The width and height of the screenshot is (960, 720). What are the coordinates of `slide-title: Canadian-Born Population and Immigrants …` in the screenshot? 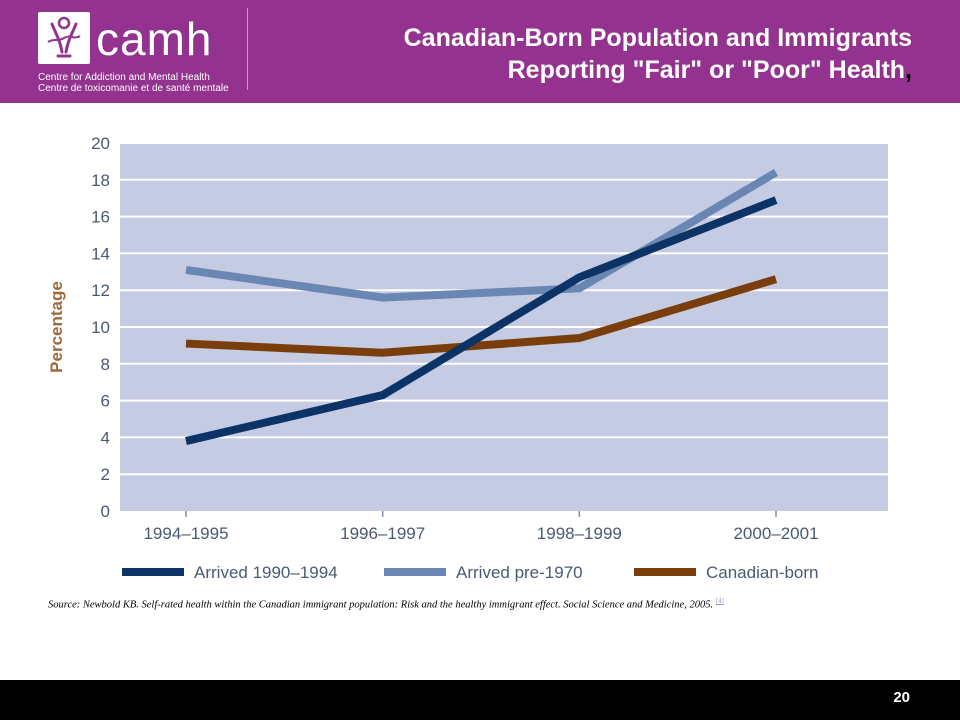 It's located at (658, 54).